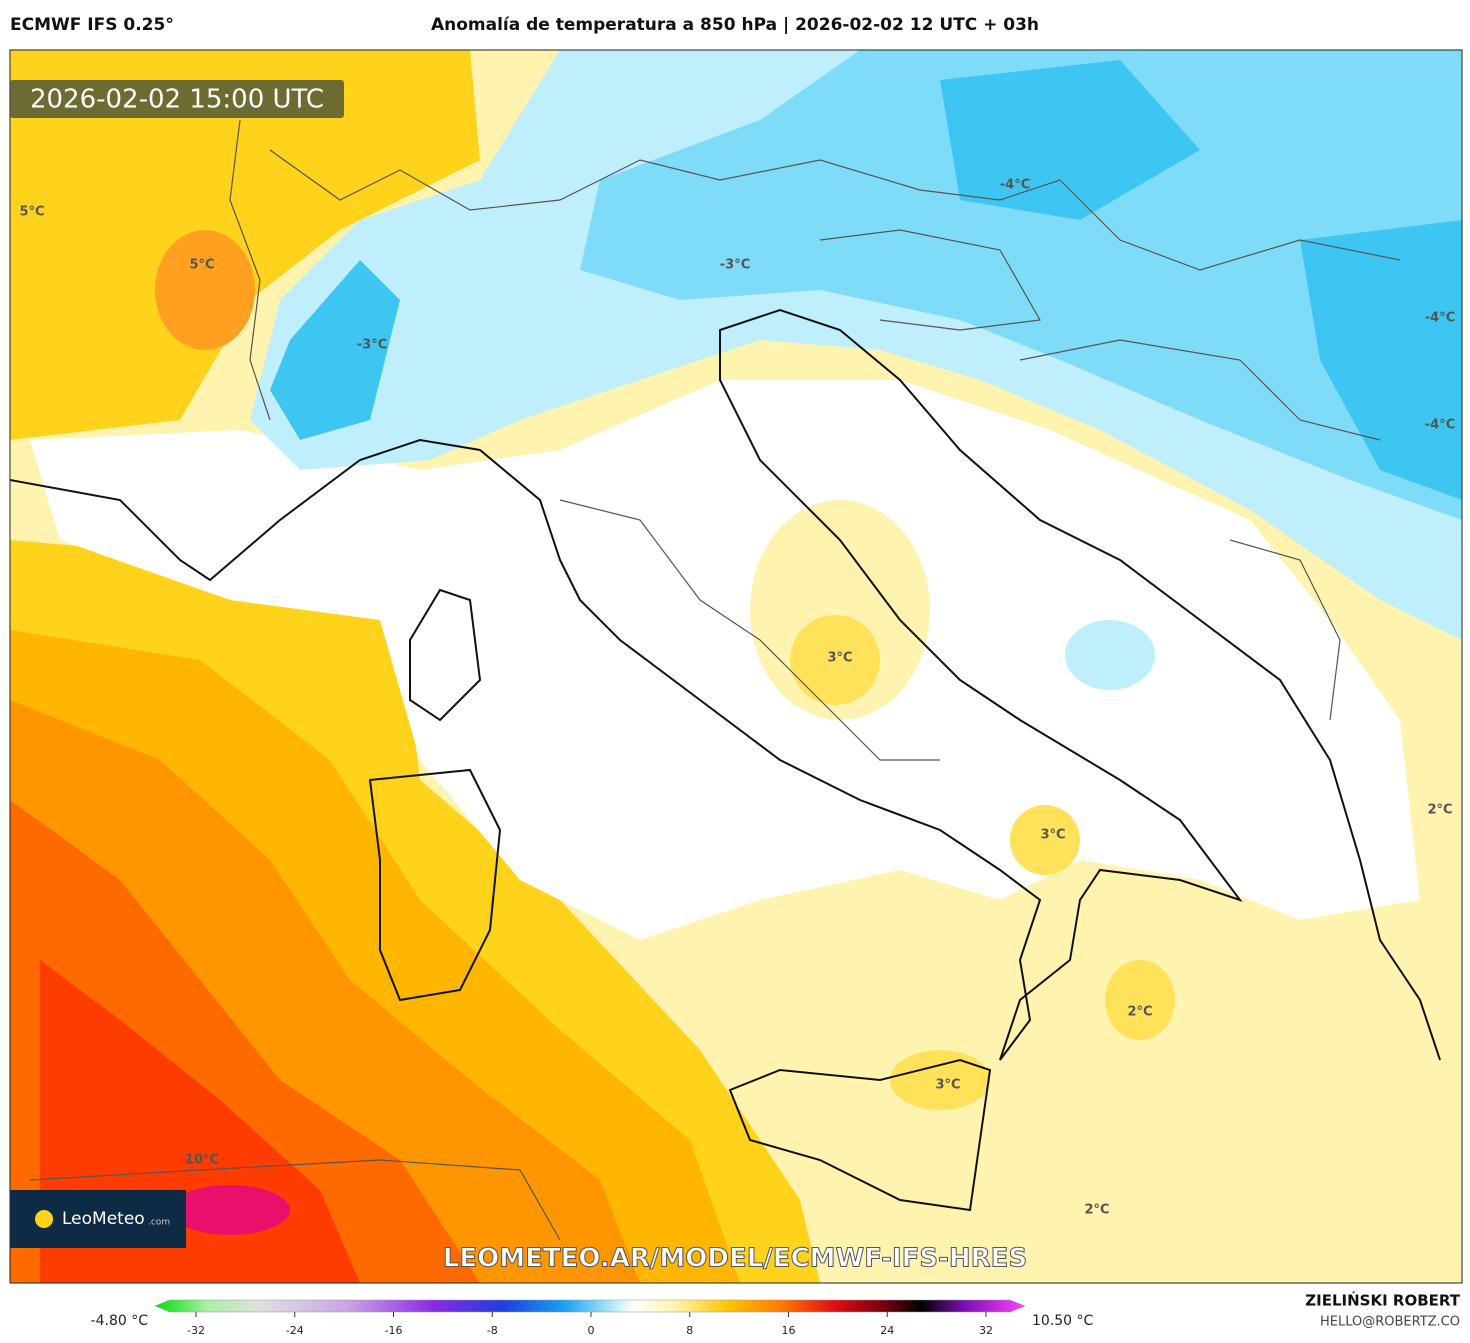  I want to click on logo-sun, so click(44, 1219).